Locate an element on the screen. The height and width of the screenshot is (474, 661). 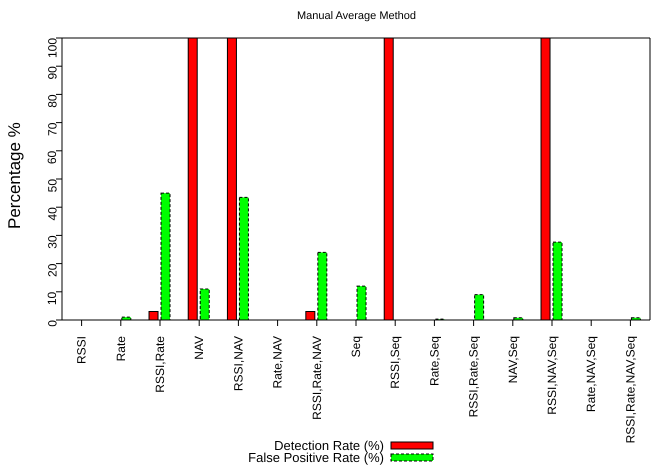
x-tick-label: RSSI,Rate,NAV is located at coordinates (317, 378).